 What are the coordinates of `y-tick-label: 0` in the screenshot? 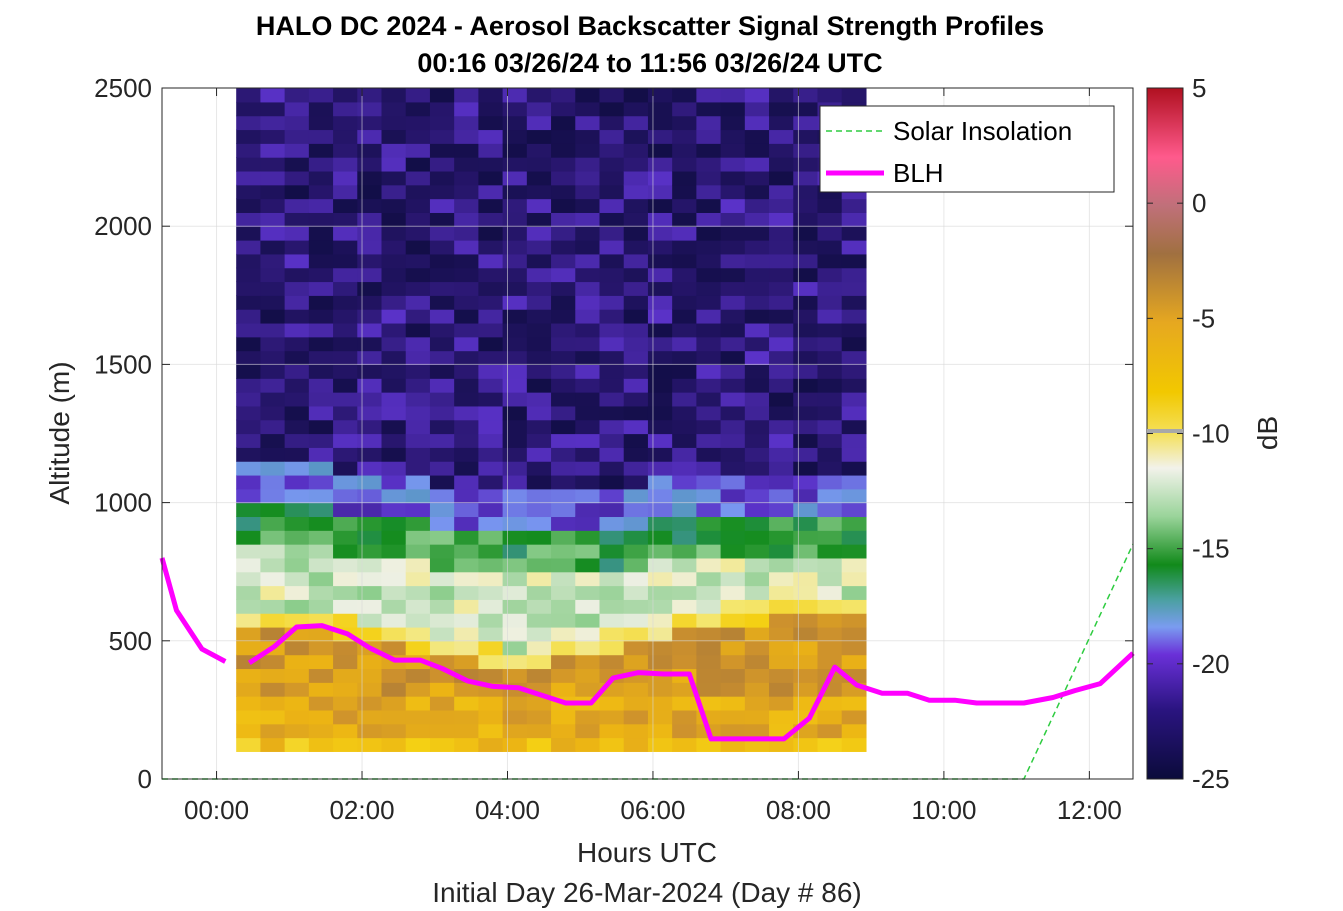 It's located at (145, 779).